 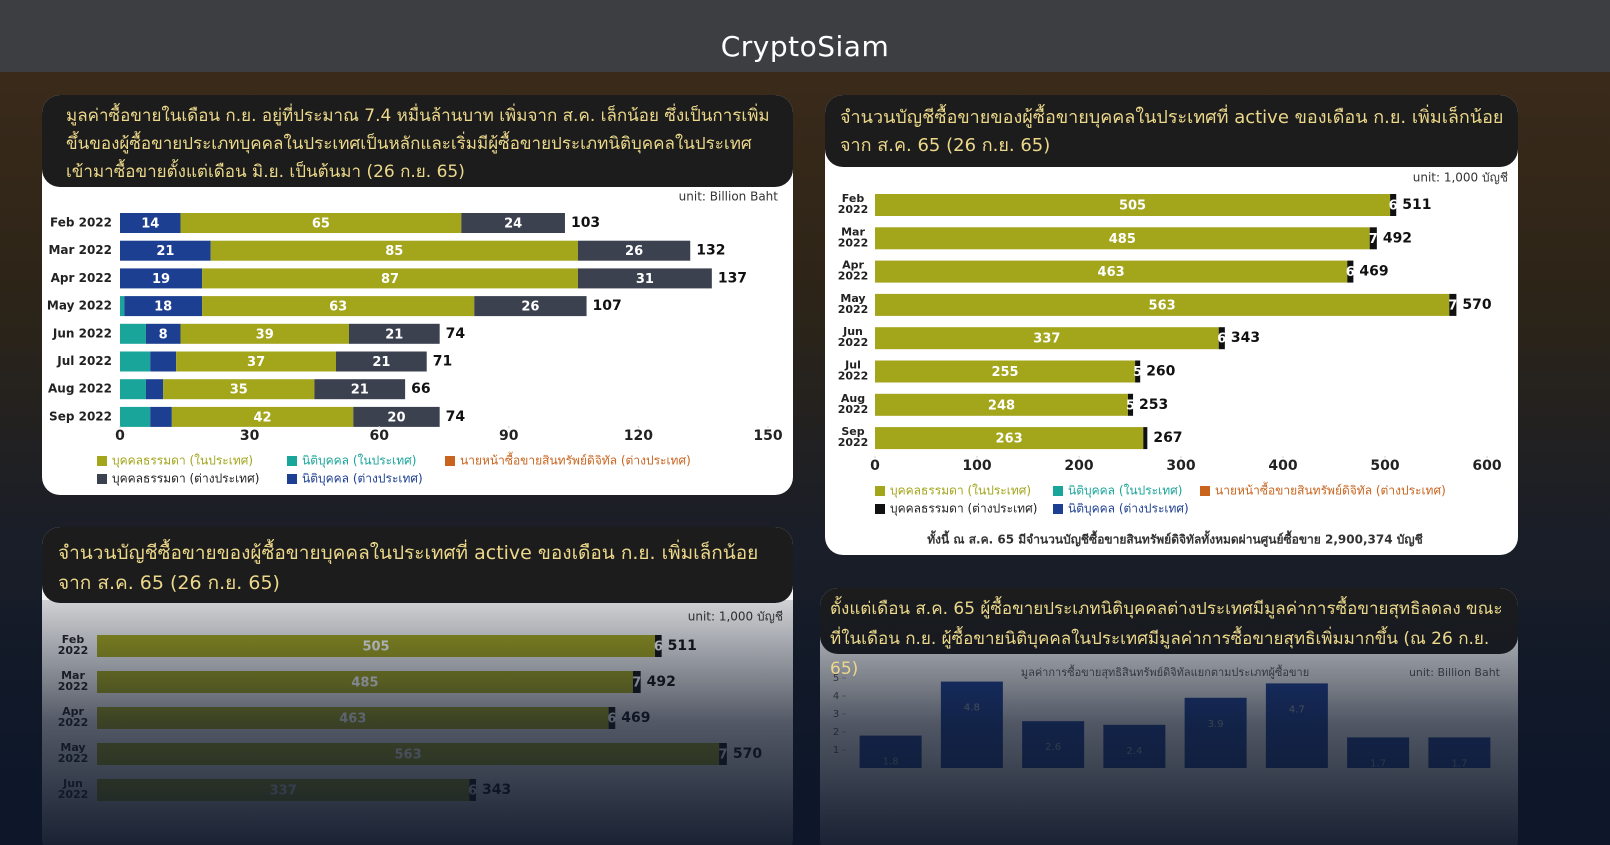 What do you see at coordinates (853, 404) in the screenshot?
I see `y-tick-label: Aug 2022` at bounding box center [853, 404].